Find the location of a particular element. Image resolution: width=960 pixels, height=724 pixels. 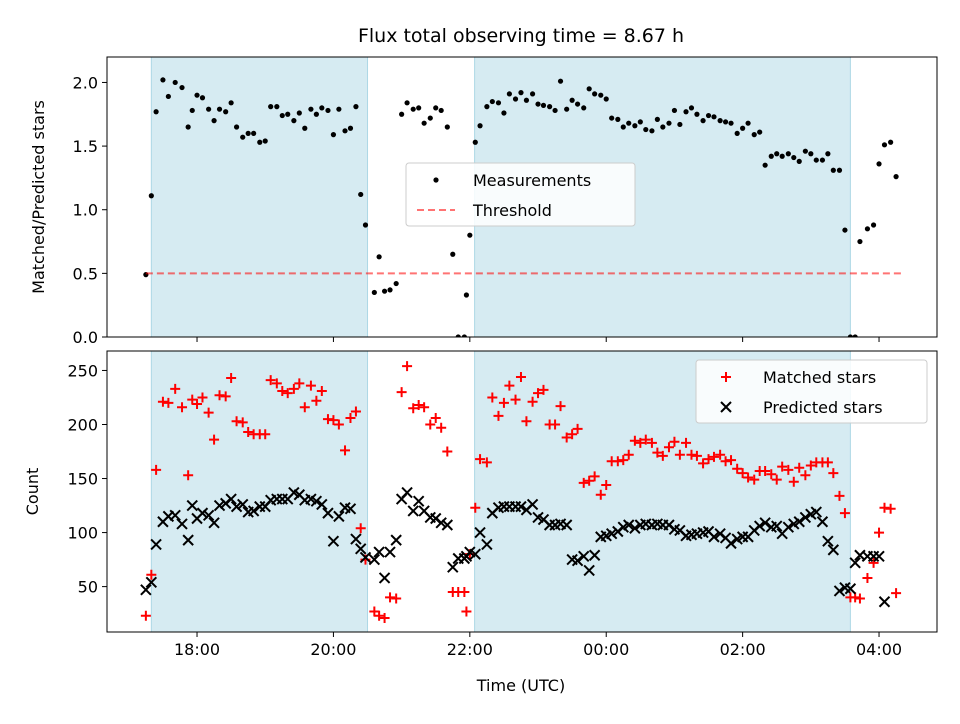

chart-title: Flux total observing time = 8.67 h is located at coordinates (521, 36).